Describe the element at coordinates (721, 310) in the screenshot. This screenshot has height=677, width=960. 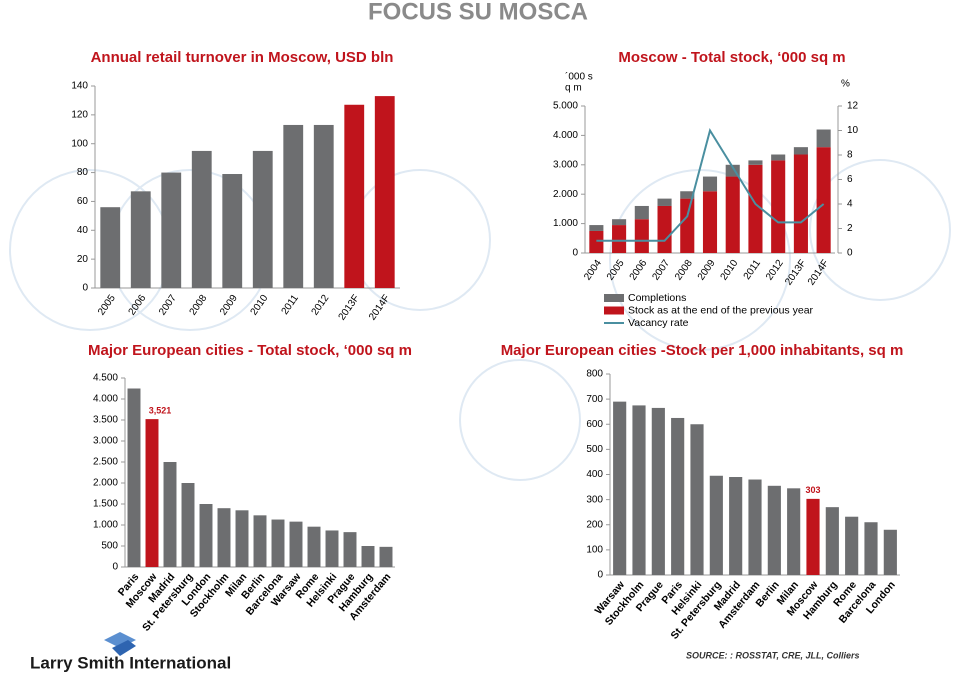
I see `legend-label: Stock as at the end of the previous year` at that location.